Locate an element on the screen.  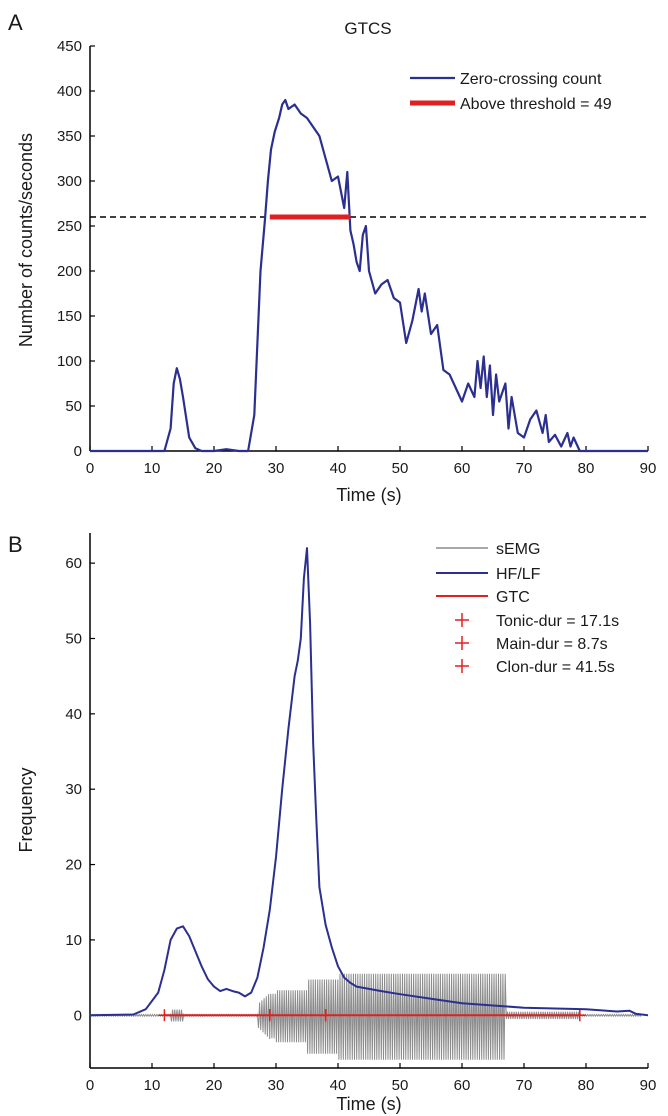
b-ytick-label: 10 is located at coordinates (73, 940).